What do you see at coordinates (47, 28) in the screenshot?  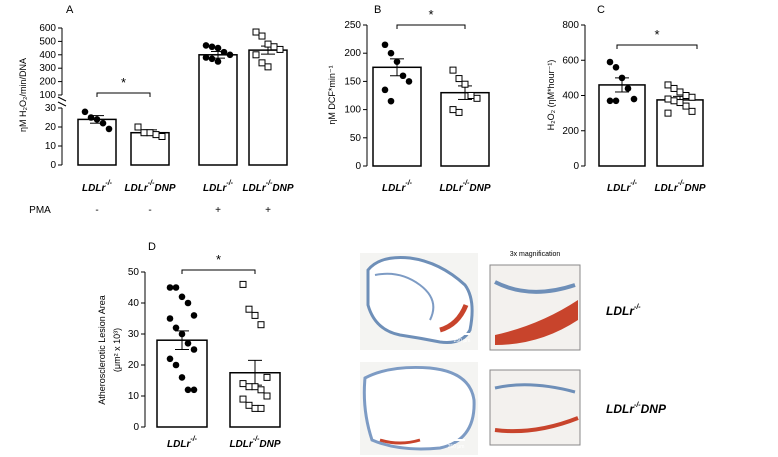 I see `y-tick-label: 600` at bounding box center [47, 28].